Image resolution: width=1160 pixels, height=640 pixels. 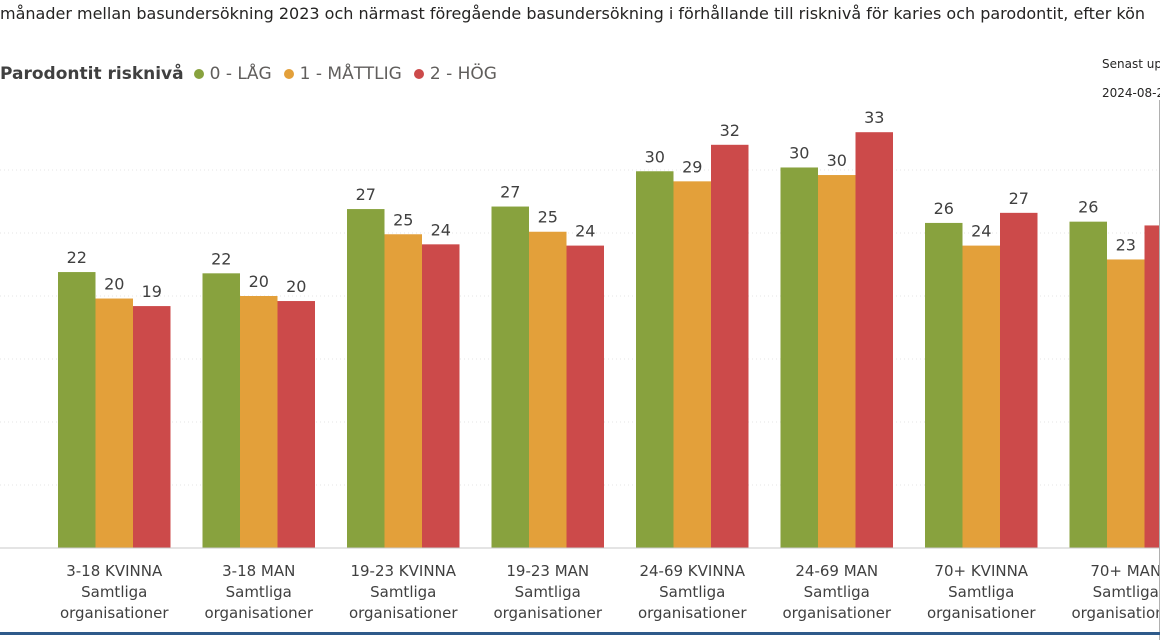 What do you see at coordinates (114, 571) in the screenshot?
I see `category-label: 3-18 KVINNA` at bounding box center [114, 571].